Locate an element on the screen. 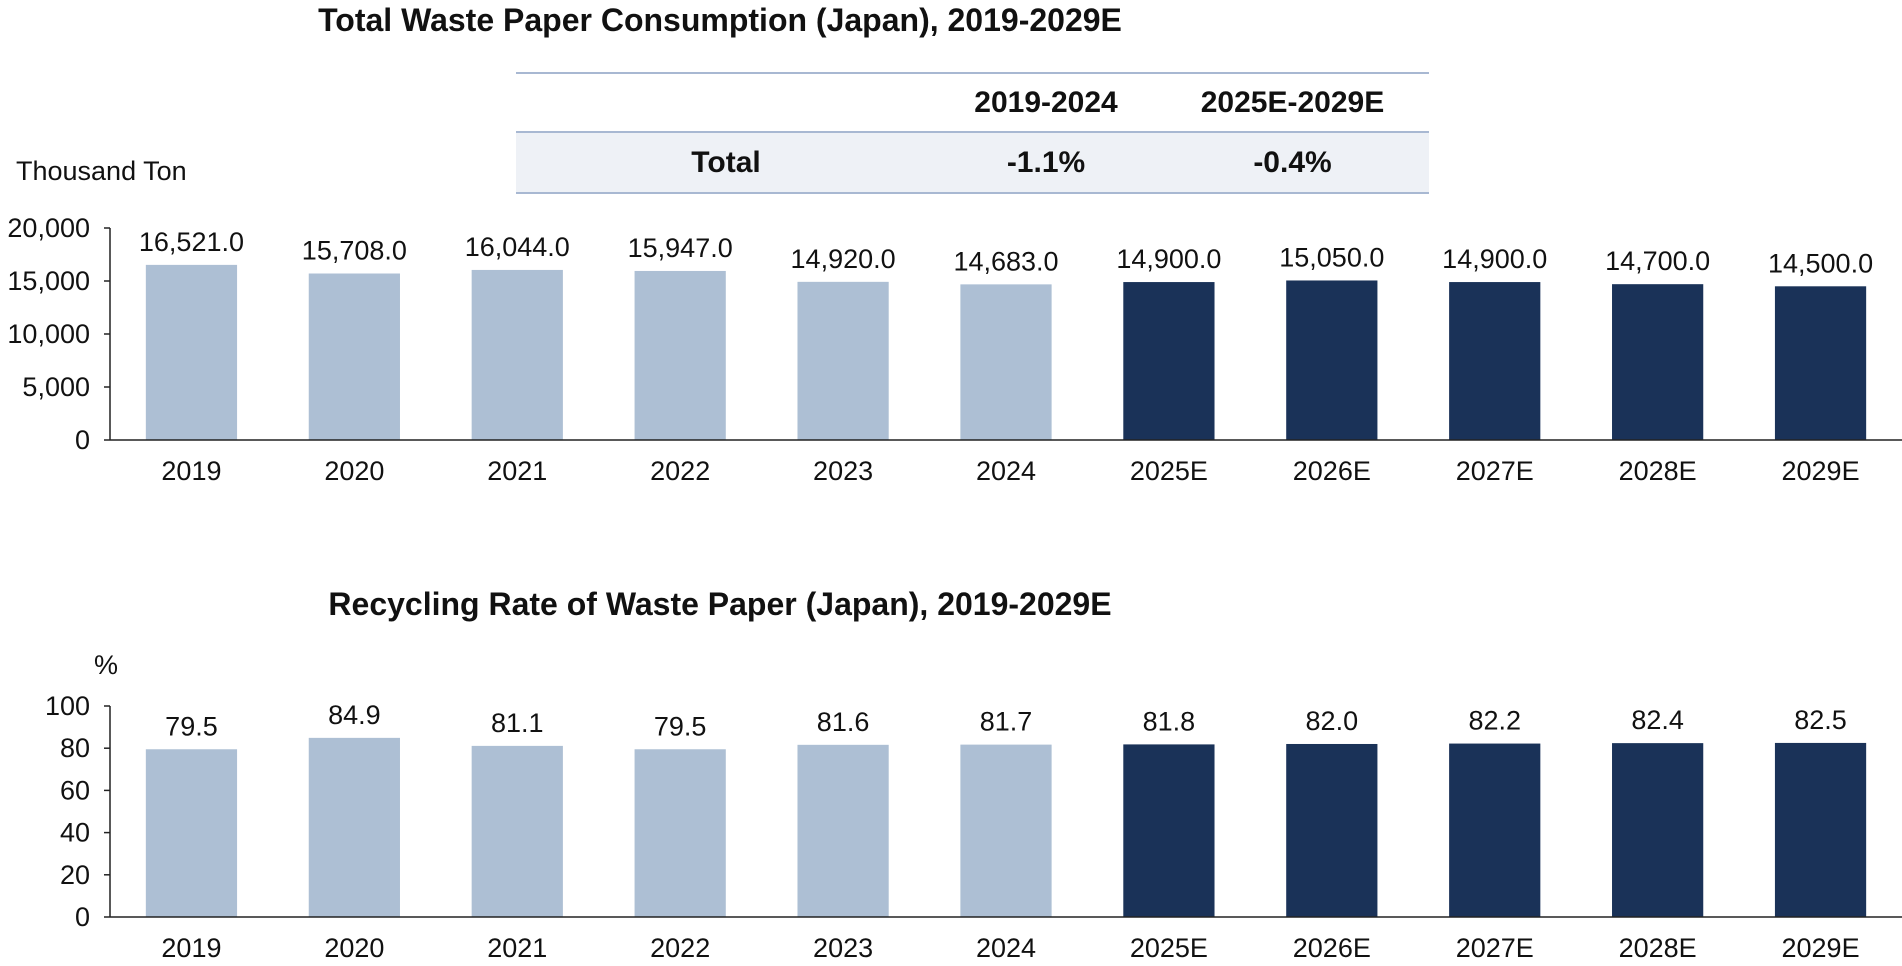 Image resolution: width=1902 pixels, height=966 pixels. chart2-x-tick-label-2027e: 2027E is located at coordinates (1495, 948).